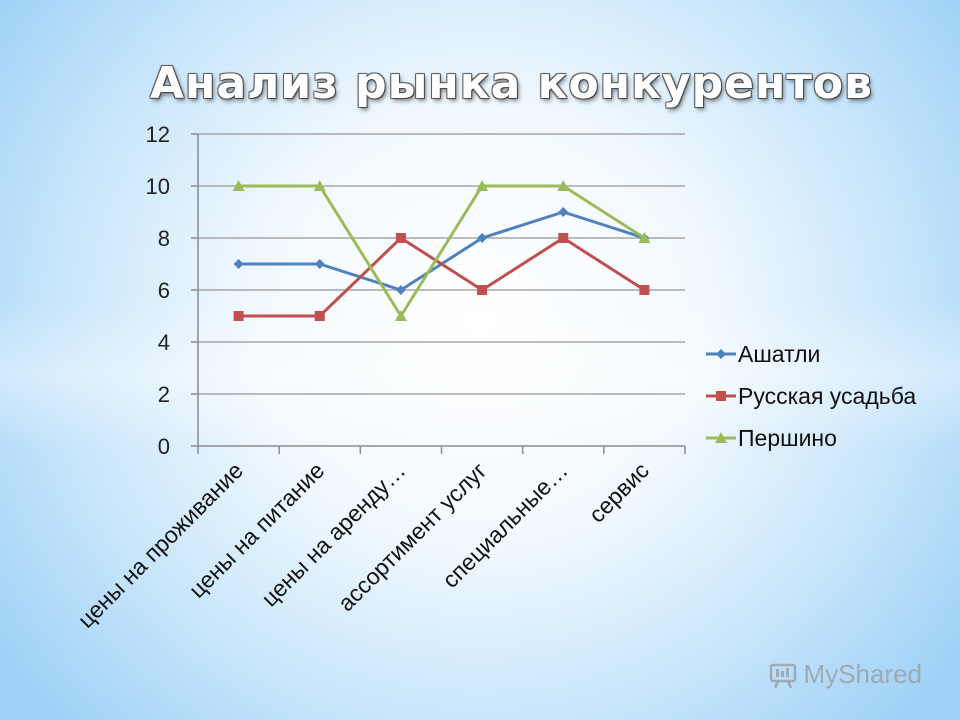 The image size is (960, 720). I want to click on y-tick-label: 0, so click(164, 446).